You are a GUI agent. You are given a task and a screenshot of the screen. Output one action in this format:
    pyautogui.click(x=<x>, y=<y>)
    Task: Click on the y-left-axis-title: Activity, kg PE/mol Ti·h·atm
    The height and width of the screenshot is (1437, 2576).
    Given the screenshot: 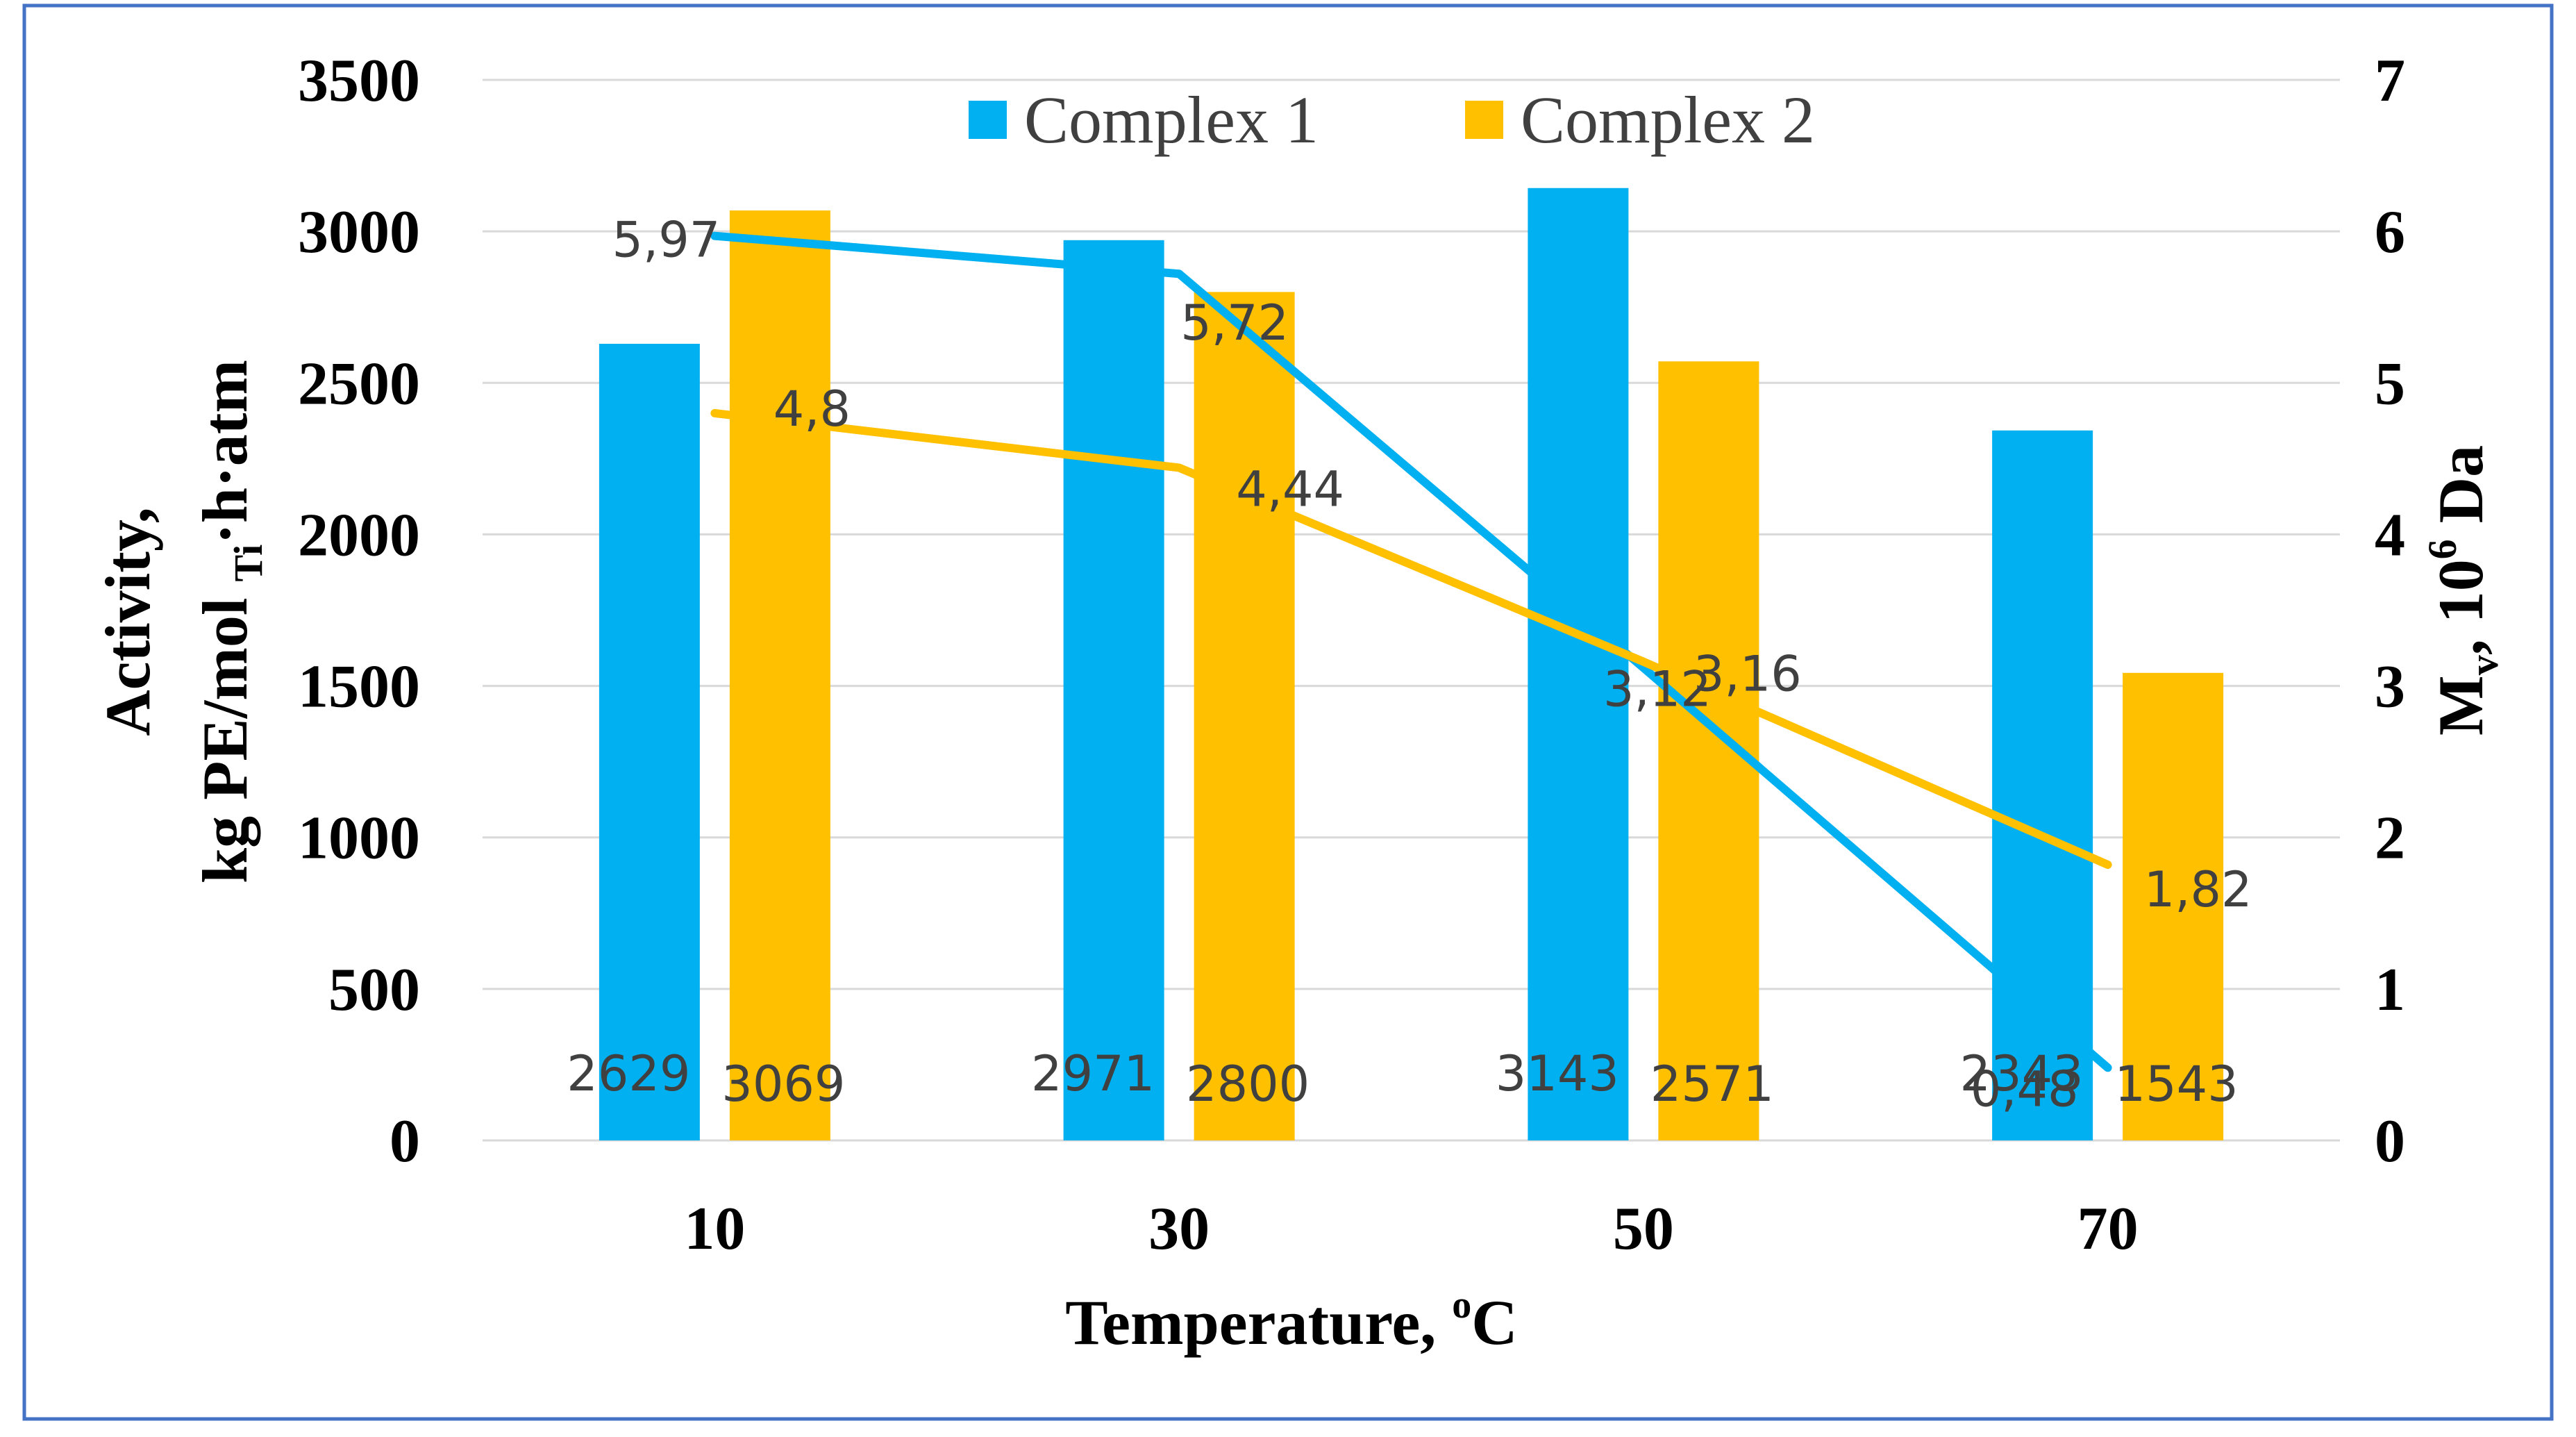 What is the action you would take?
    pyautogui.click(x=181, y=621)
    